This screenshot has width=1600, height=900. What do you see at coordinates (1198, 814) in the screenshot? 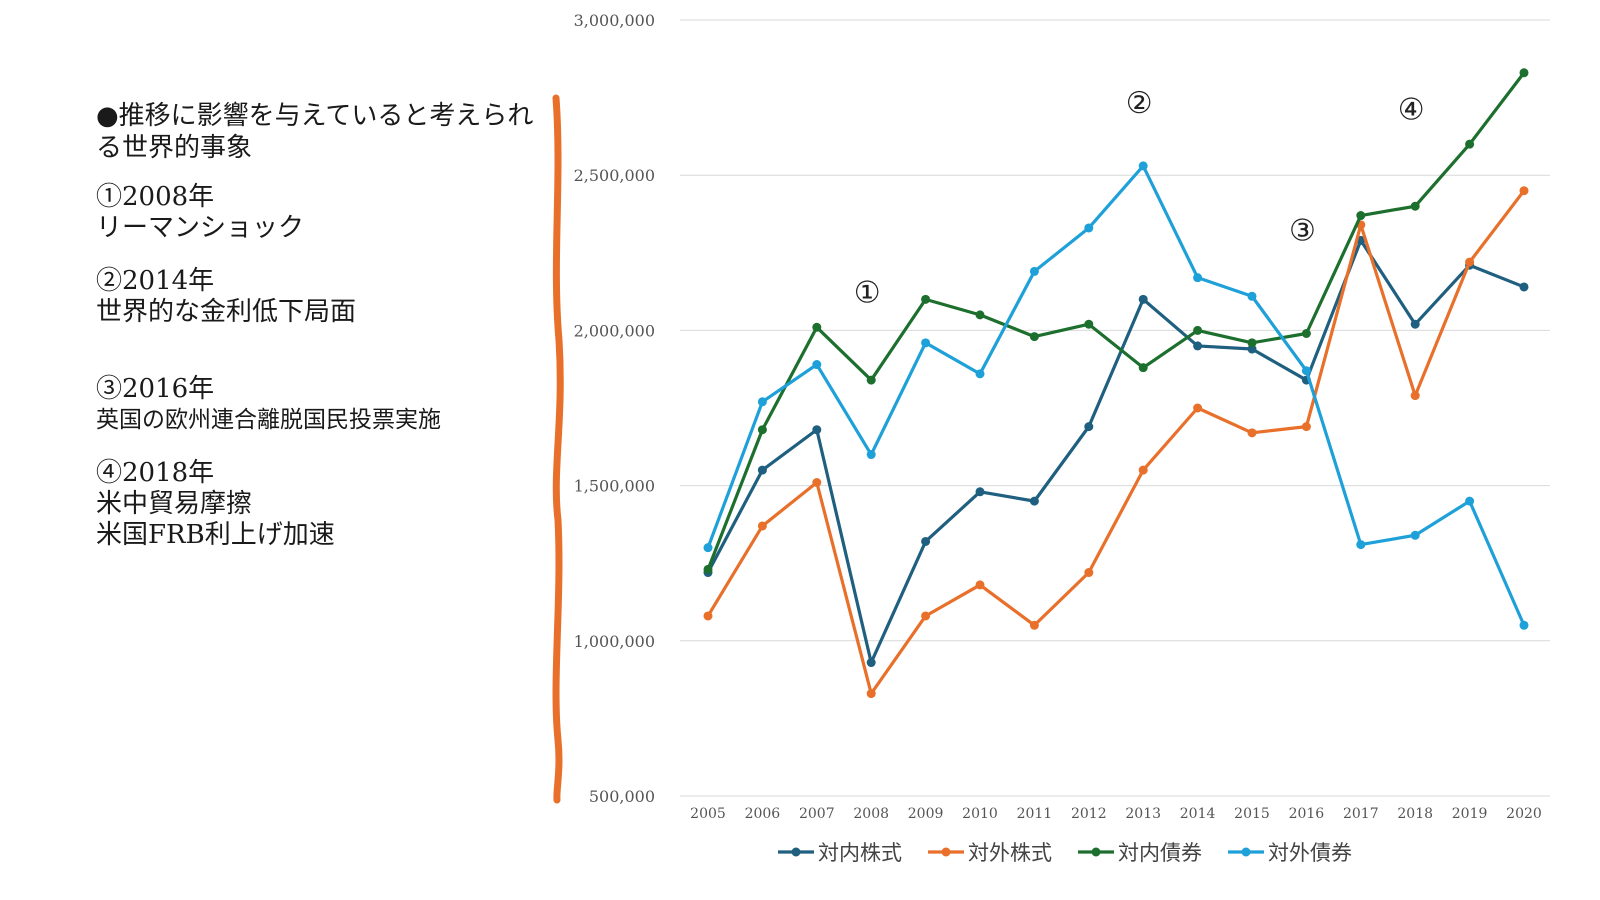
I see `x-tick-label: 2014` at bounding box center [1198, 814].